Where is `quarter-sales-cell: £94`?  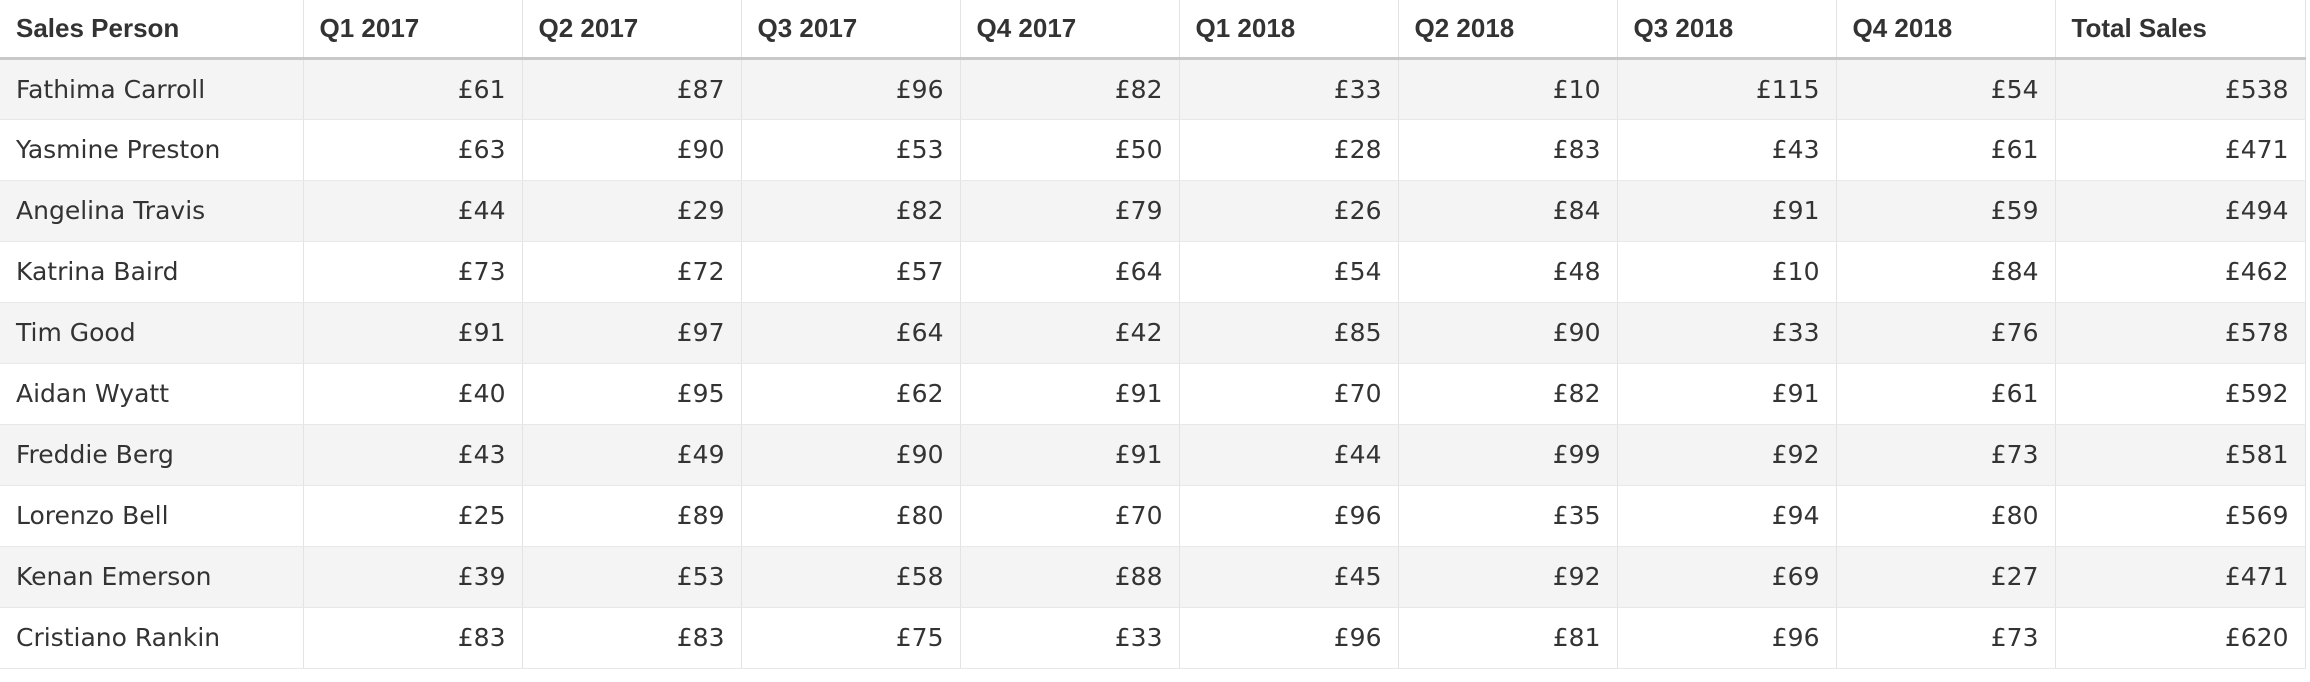
quarter-sales-cell: £94 is located at coordinates (1727, 516).